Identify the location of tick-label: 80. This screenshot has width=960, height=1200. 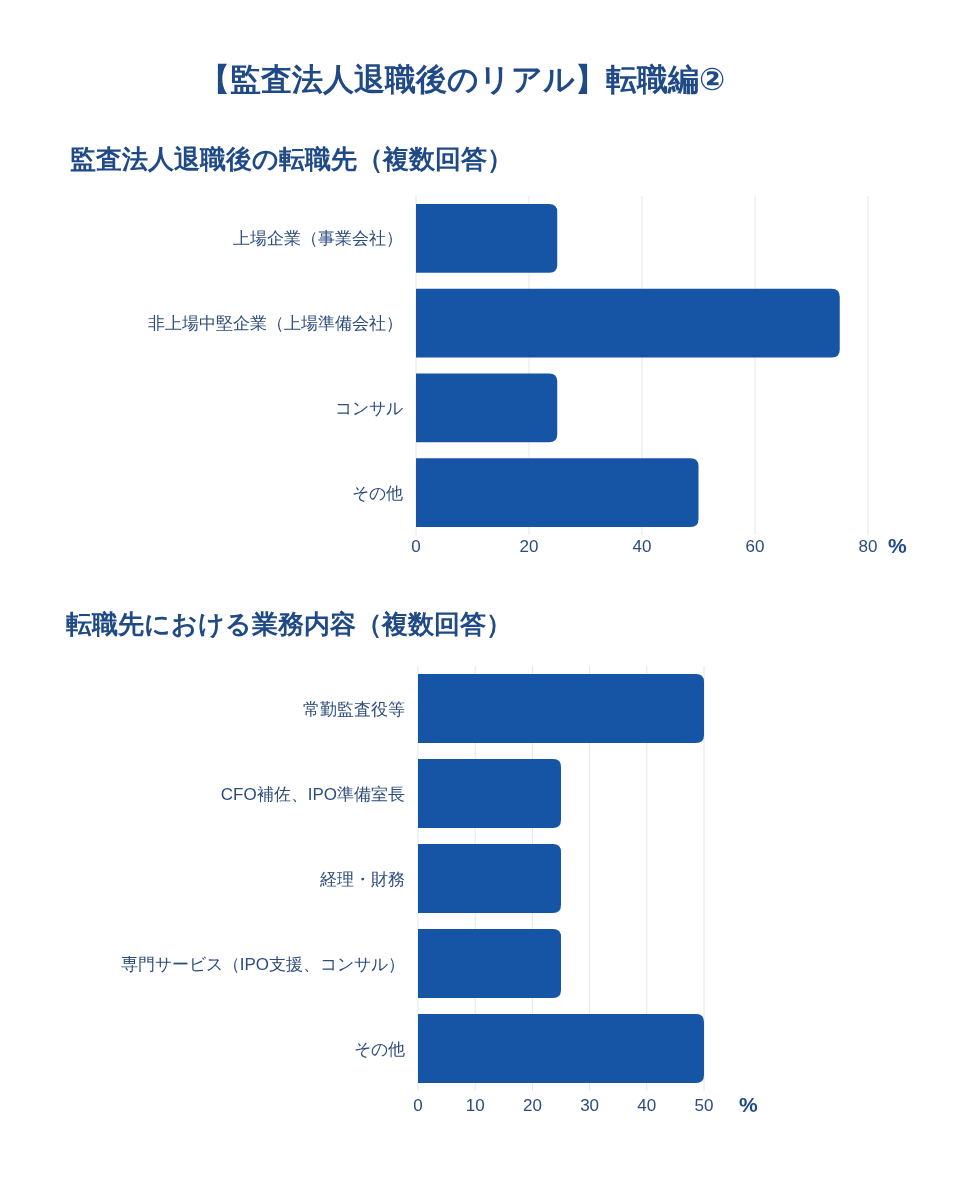
(868, 546).